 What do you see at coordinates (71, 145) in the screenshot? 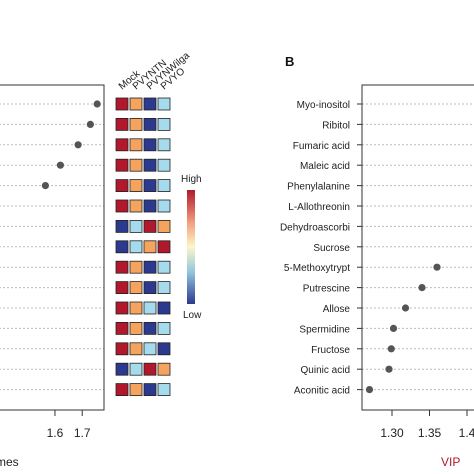
I see `panel-a-points` at bounding box center [71, 145].